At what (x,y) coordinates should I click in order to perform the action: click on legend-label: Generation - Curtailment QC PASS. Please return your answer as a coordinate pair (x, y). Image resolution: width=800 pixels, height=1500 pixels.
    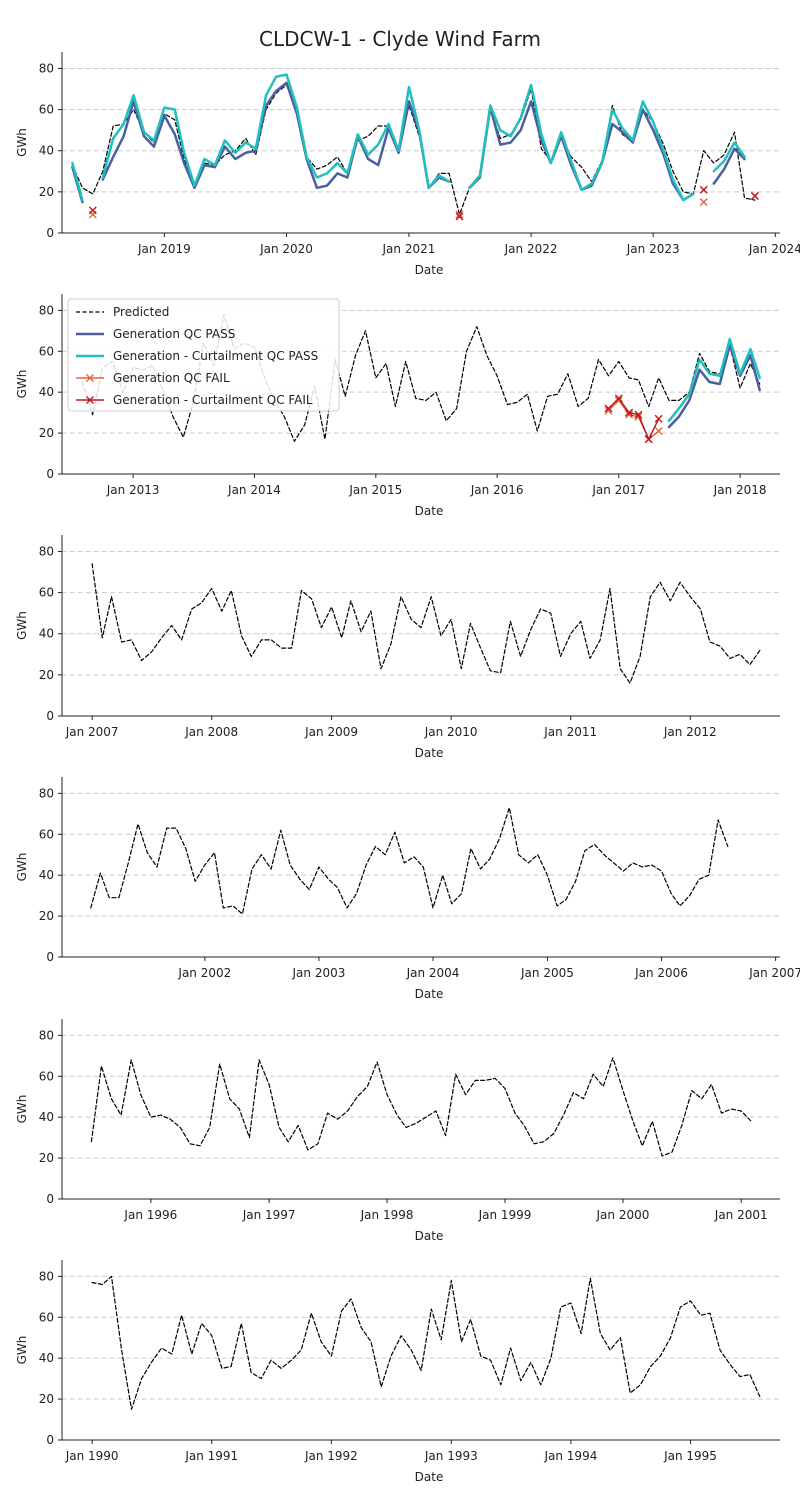
    Looking at the image, I should click on (215, 356).